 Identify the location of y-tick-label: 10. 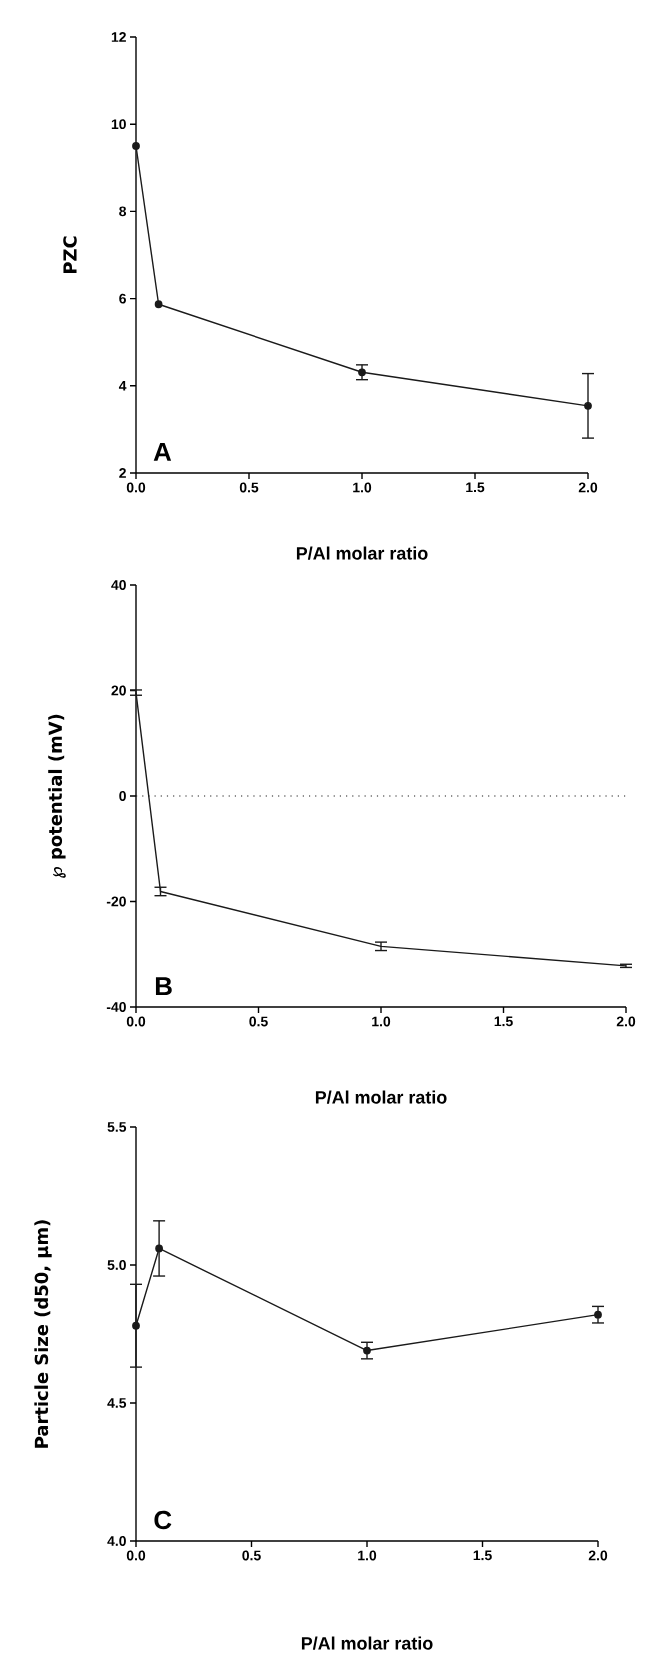
(118, 124).